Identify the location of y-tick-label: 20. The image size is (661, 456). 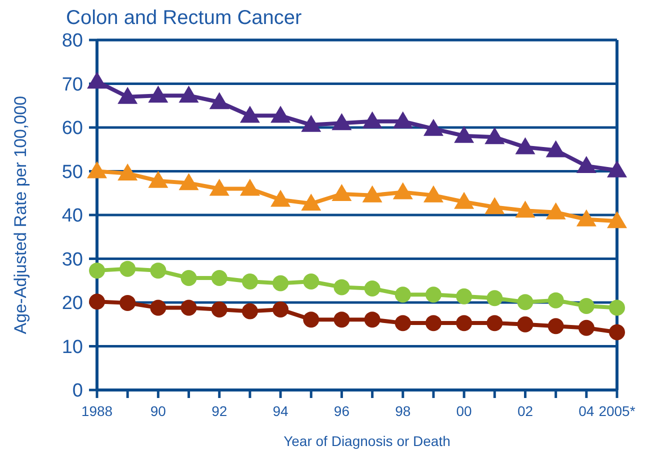
(72, 303).